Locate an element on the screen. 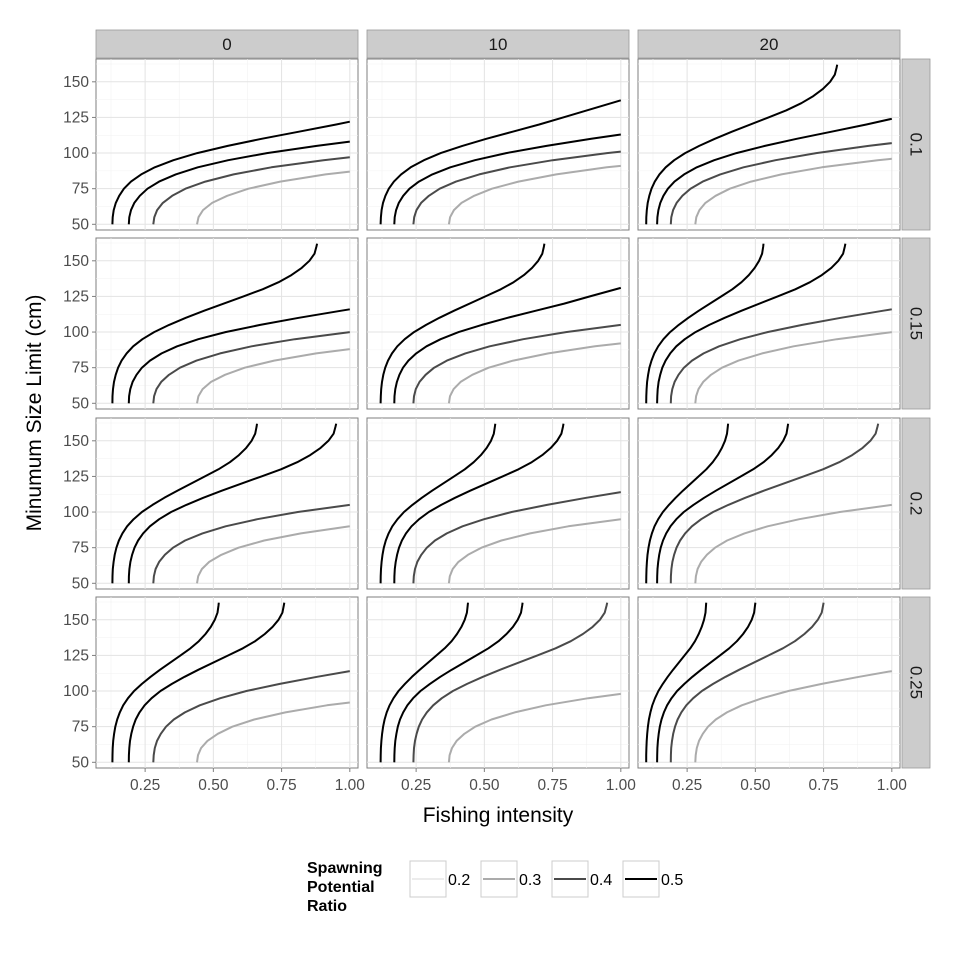 This screenshot has height=965, width=960. facet-strip-col-label: 20 is located at coordinates (769, 44).